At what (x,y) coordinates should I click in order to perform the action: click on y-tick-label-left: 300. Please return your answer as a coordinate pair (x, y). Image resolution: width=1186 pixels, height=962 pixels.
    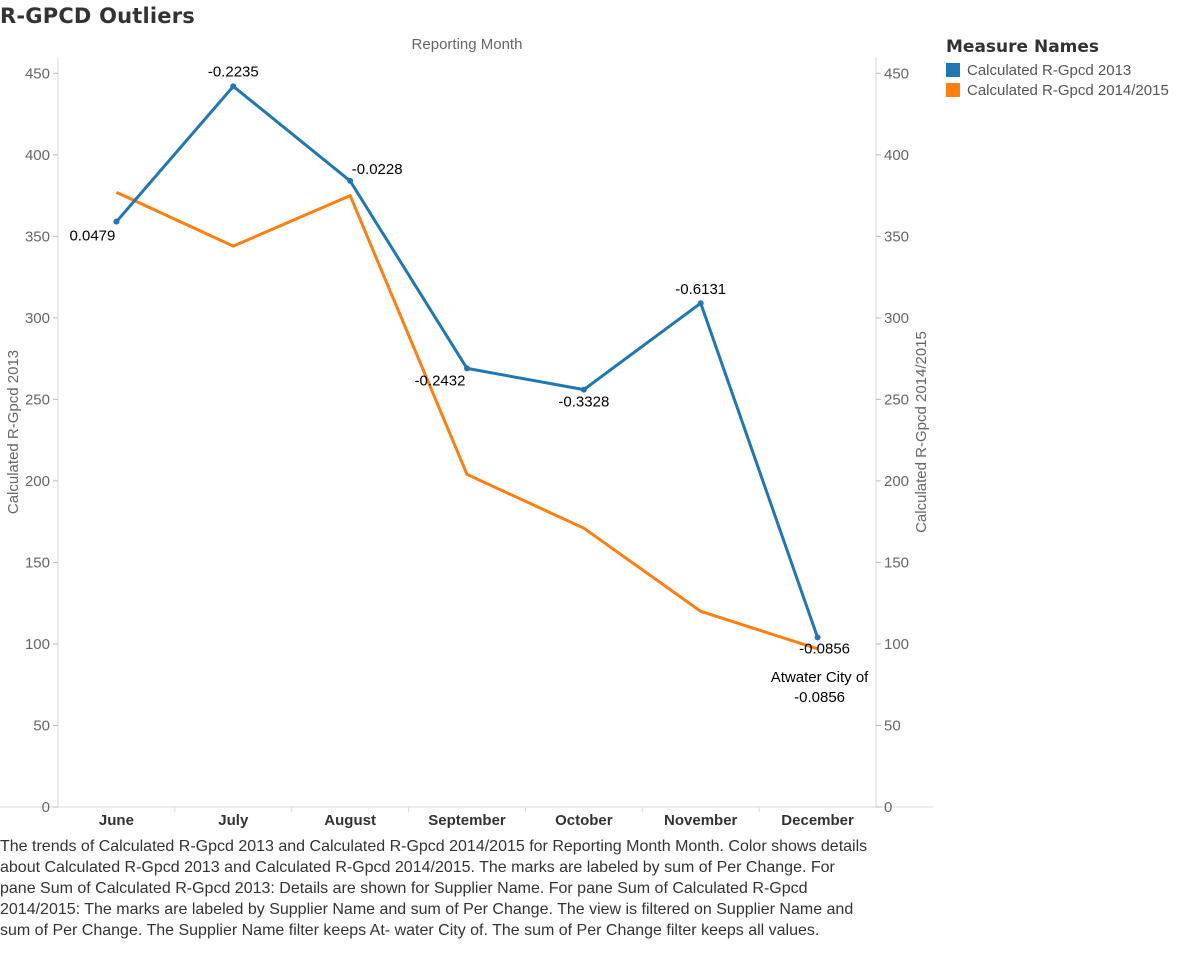
    Looking at the image, I should click on (37, 318).